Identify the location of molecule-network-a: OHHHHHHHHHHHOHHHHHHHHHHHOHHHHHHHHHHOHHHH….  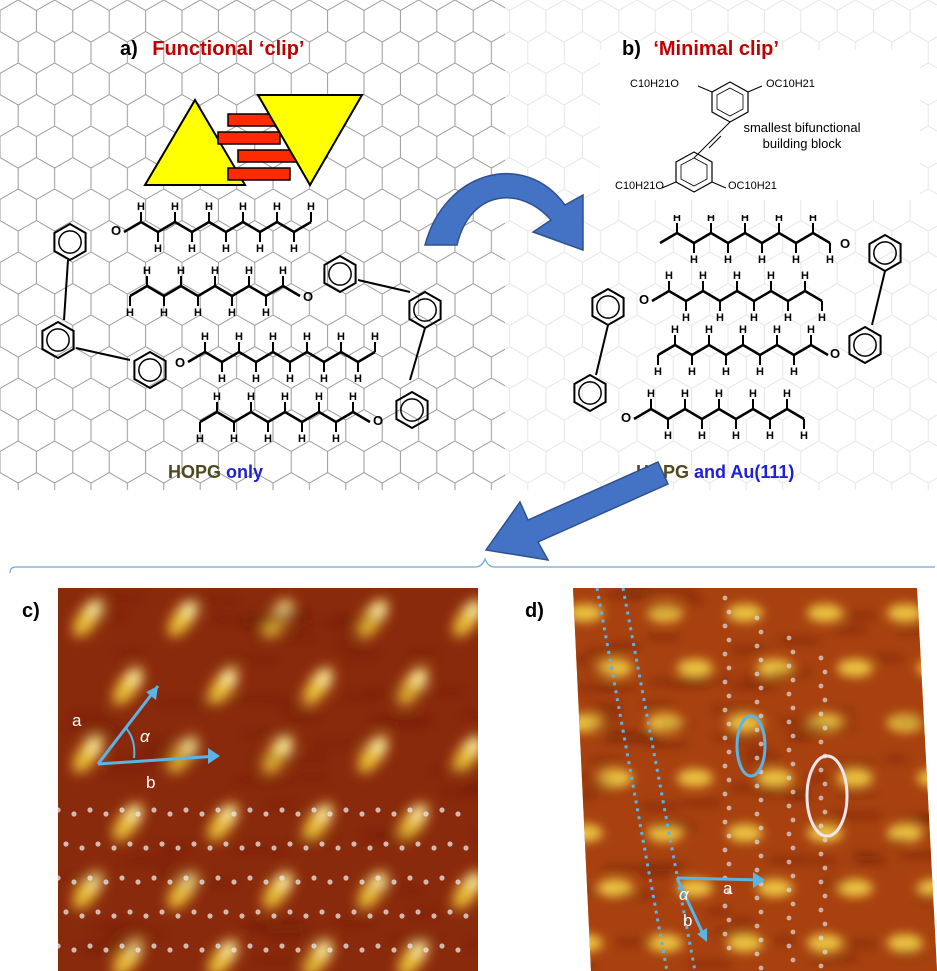
(241, 323).